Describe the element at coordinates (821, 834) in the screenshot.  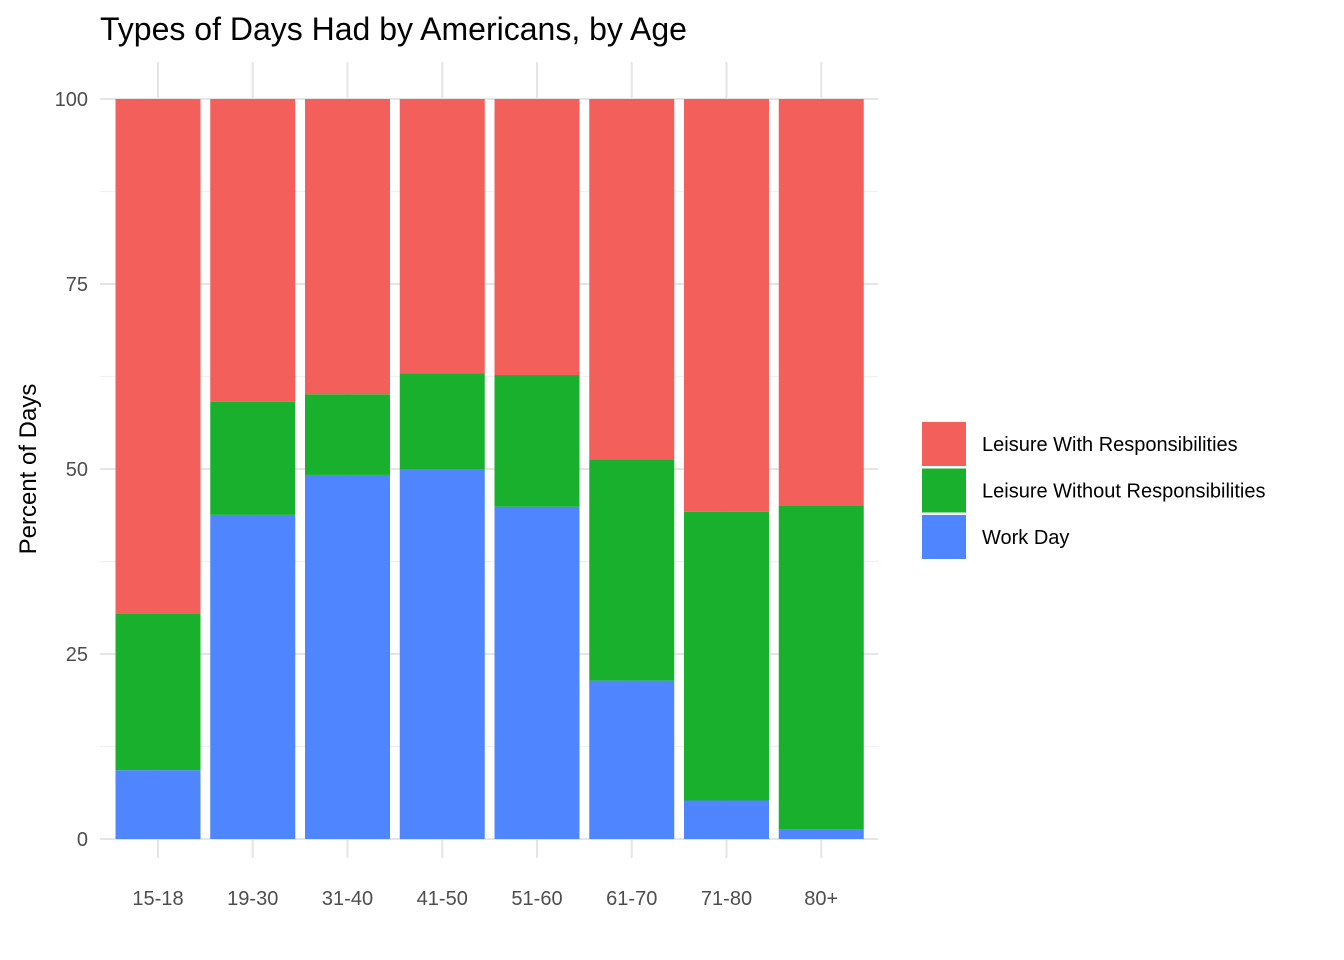
I see `bar-work-day-80plus` at that location.